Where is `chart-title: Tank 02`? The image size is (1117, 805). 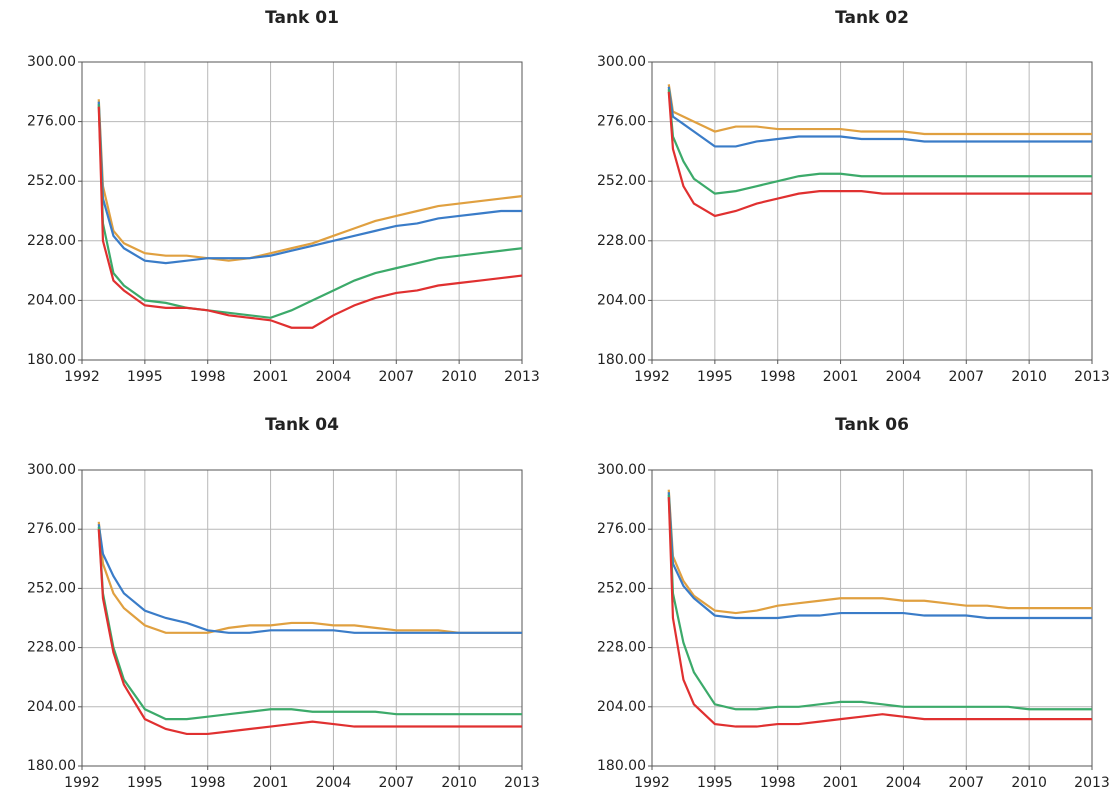 chart-title: Tank 02 is located at coordinates (872, 18).